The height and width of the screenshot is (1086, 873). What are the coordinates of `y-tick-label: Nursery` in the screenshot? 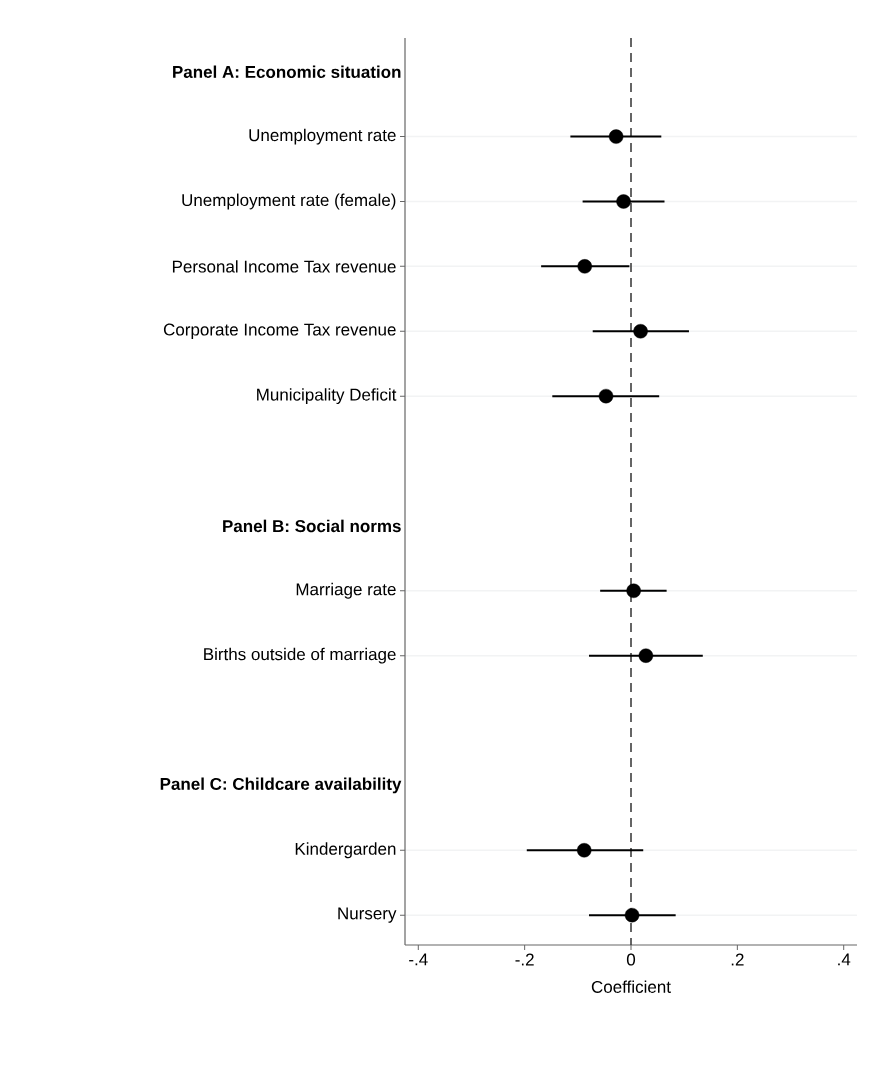 It's located at (367, 915).